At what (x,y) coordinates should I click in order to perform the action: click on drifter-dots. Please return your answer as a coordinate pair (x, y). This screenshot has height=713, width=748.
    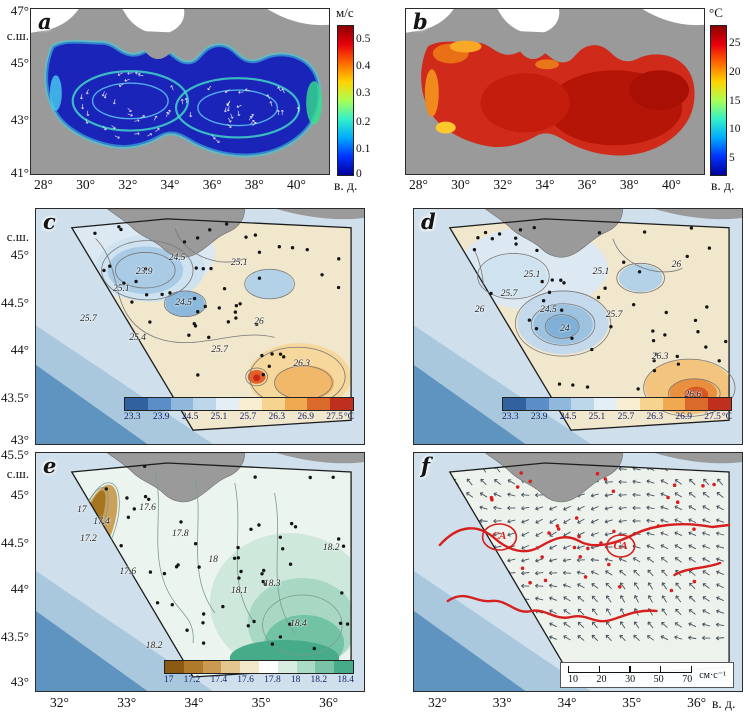
    Looking at the image, I should click on (602, 532).